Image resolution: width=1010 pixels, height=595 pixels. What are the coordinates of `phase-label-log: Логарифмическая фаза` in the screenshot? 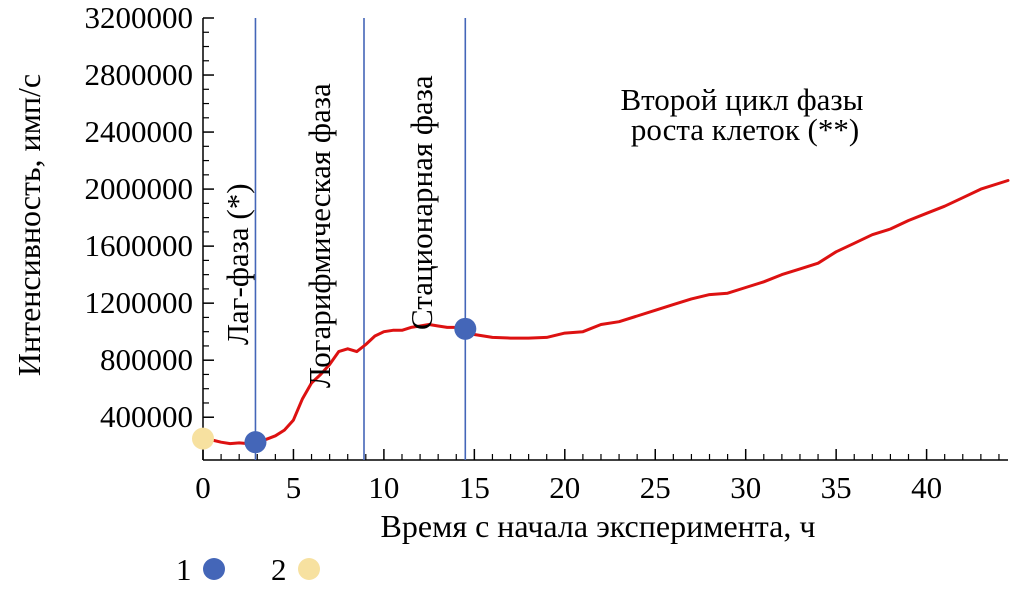 It's located at (319, 235).